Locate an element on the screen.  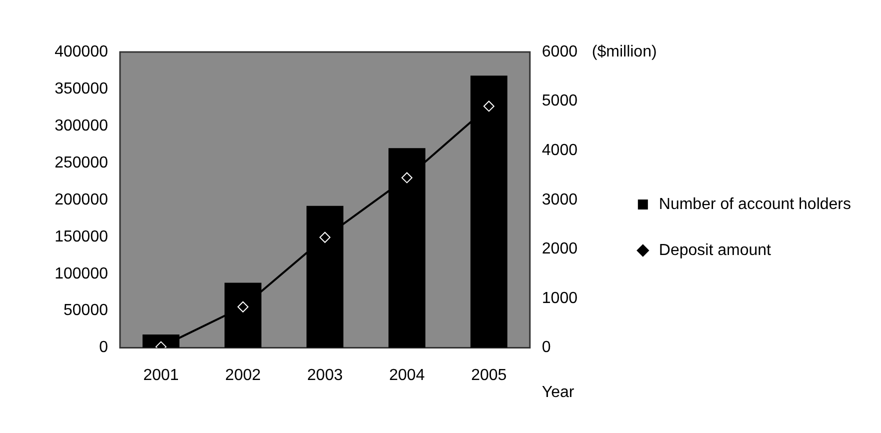
y2-tick-label: 1000 is located at coordinates (560, 298).